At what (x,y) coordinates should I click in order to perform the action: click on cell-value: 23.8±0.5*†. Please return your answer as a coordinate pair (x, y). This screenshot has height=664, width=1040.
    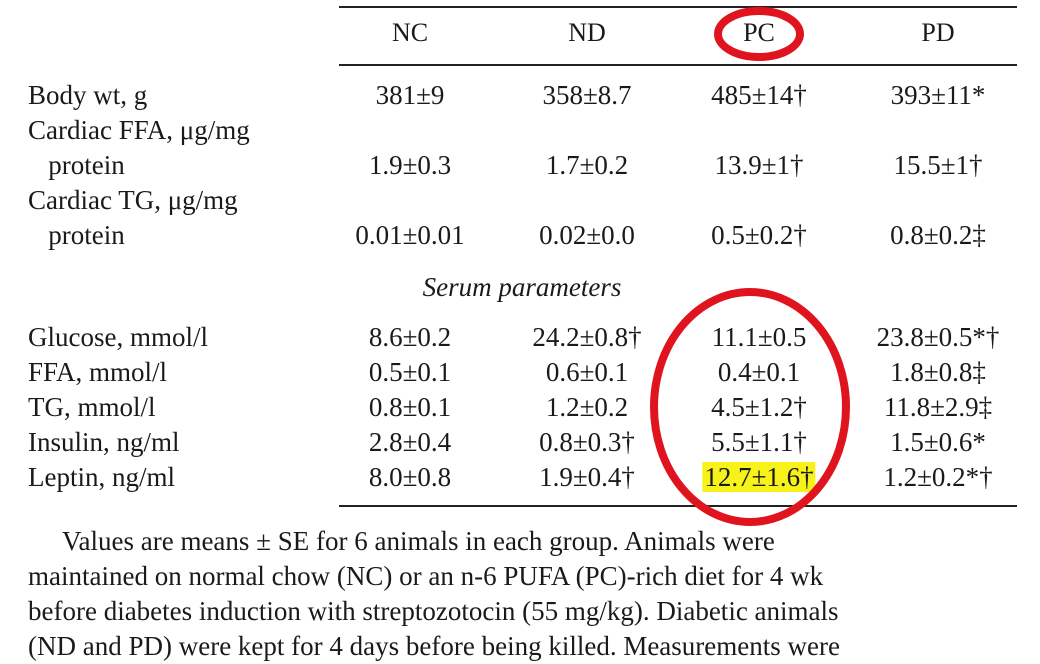
    Looking at the image, I should click on (938, 337).